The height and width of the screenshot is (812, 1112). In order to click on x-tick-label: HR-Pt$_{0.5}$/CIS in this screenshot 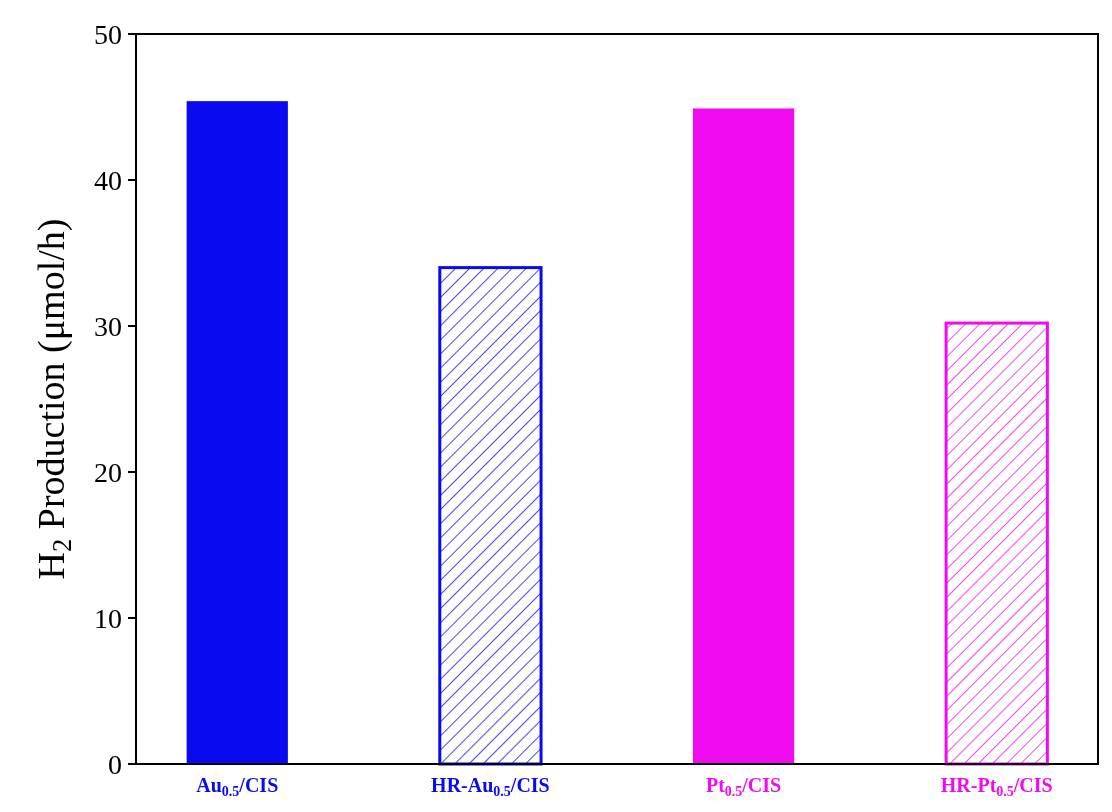, I will do `click(996, 786)`.